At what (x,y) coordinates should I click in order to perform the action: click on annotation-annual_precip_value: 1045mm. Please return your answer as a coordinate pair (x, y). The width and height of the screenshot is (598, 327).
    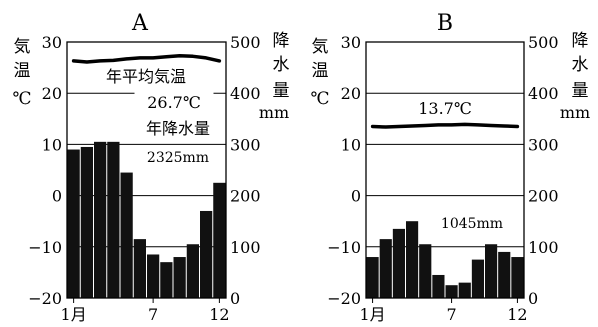
    Looking at the image, I should click on (472, 224).